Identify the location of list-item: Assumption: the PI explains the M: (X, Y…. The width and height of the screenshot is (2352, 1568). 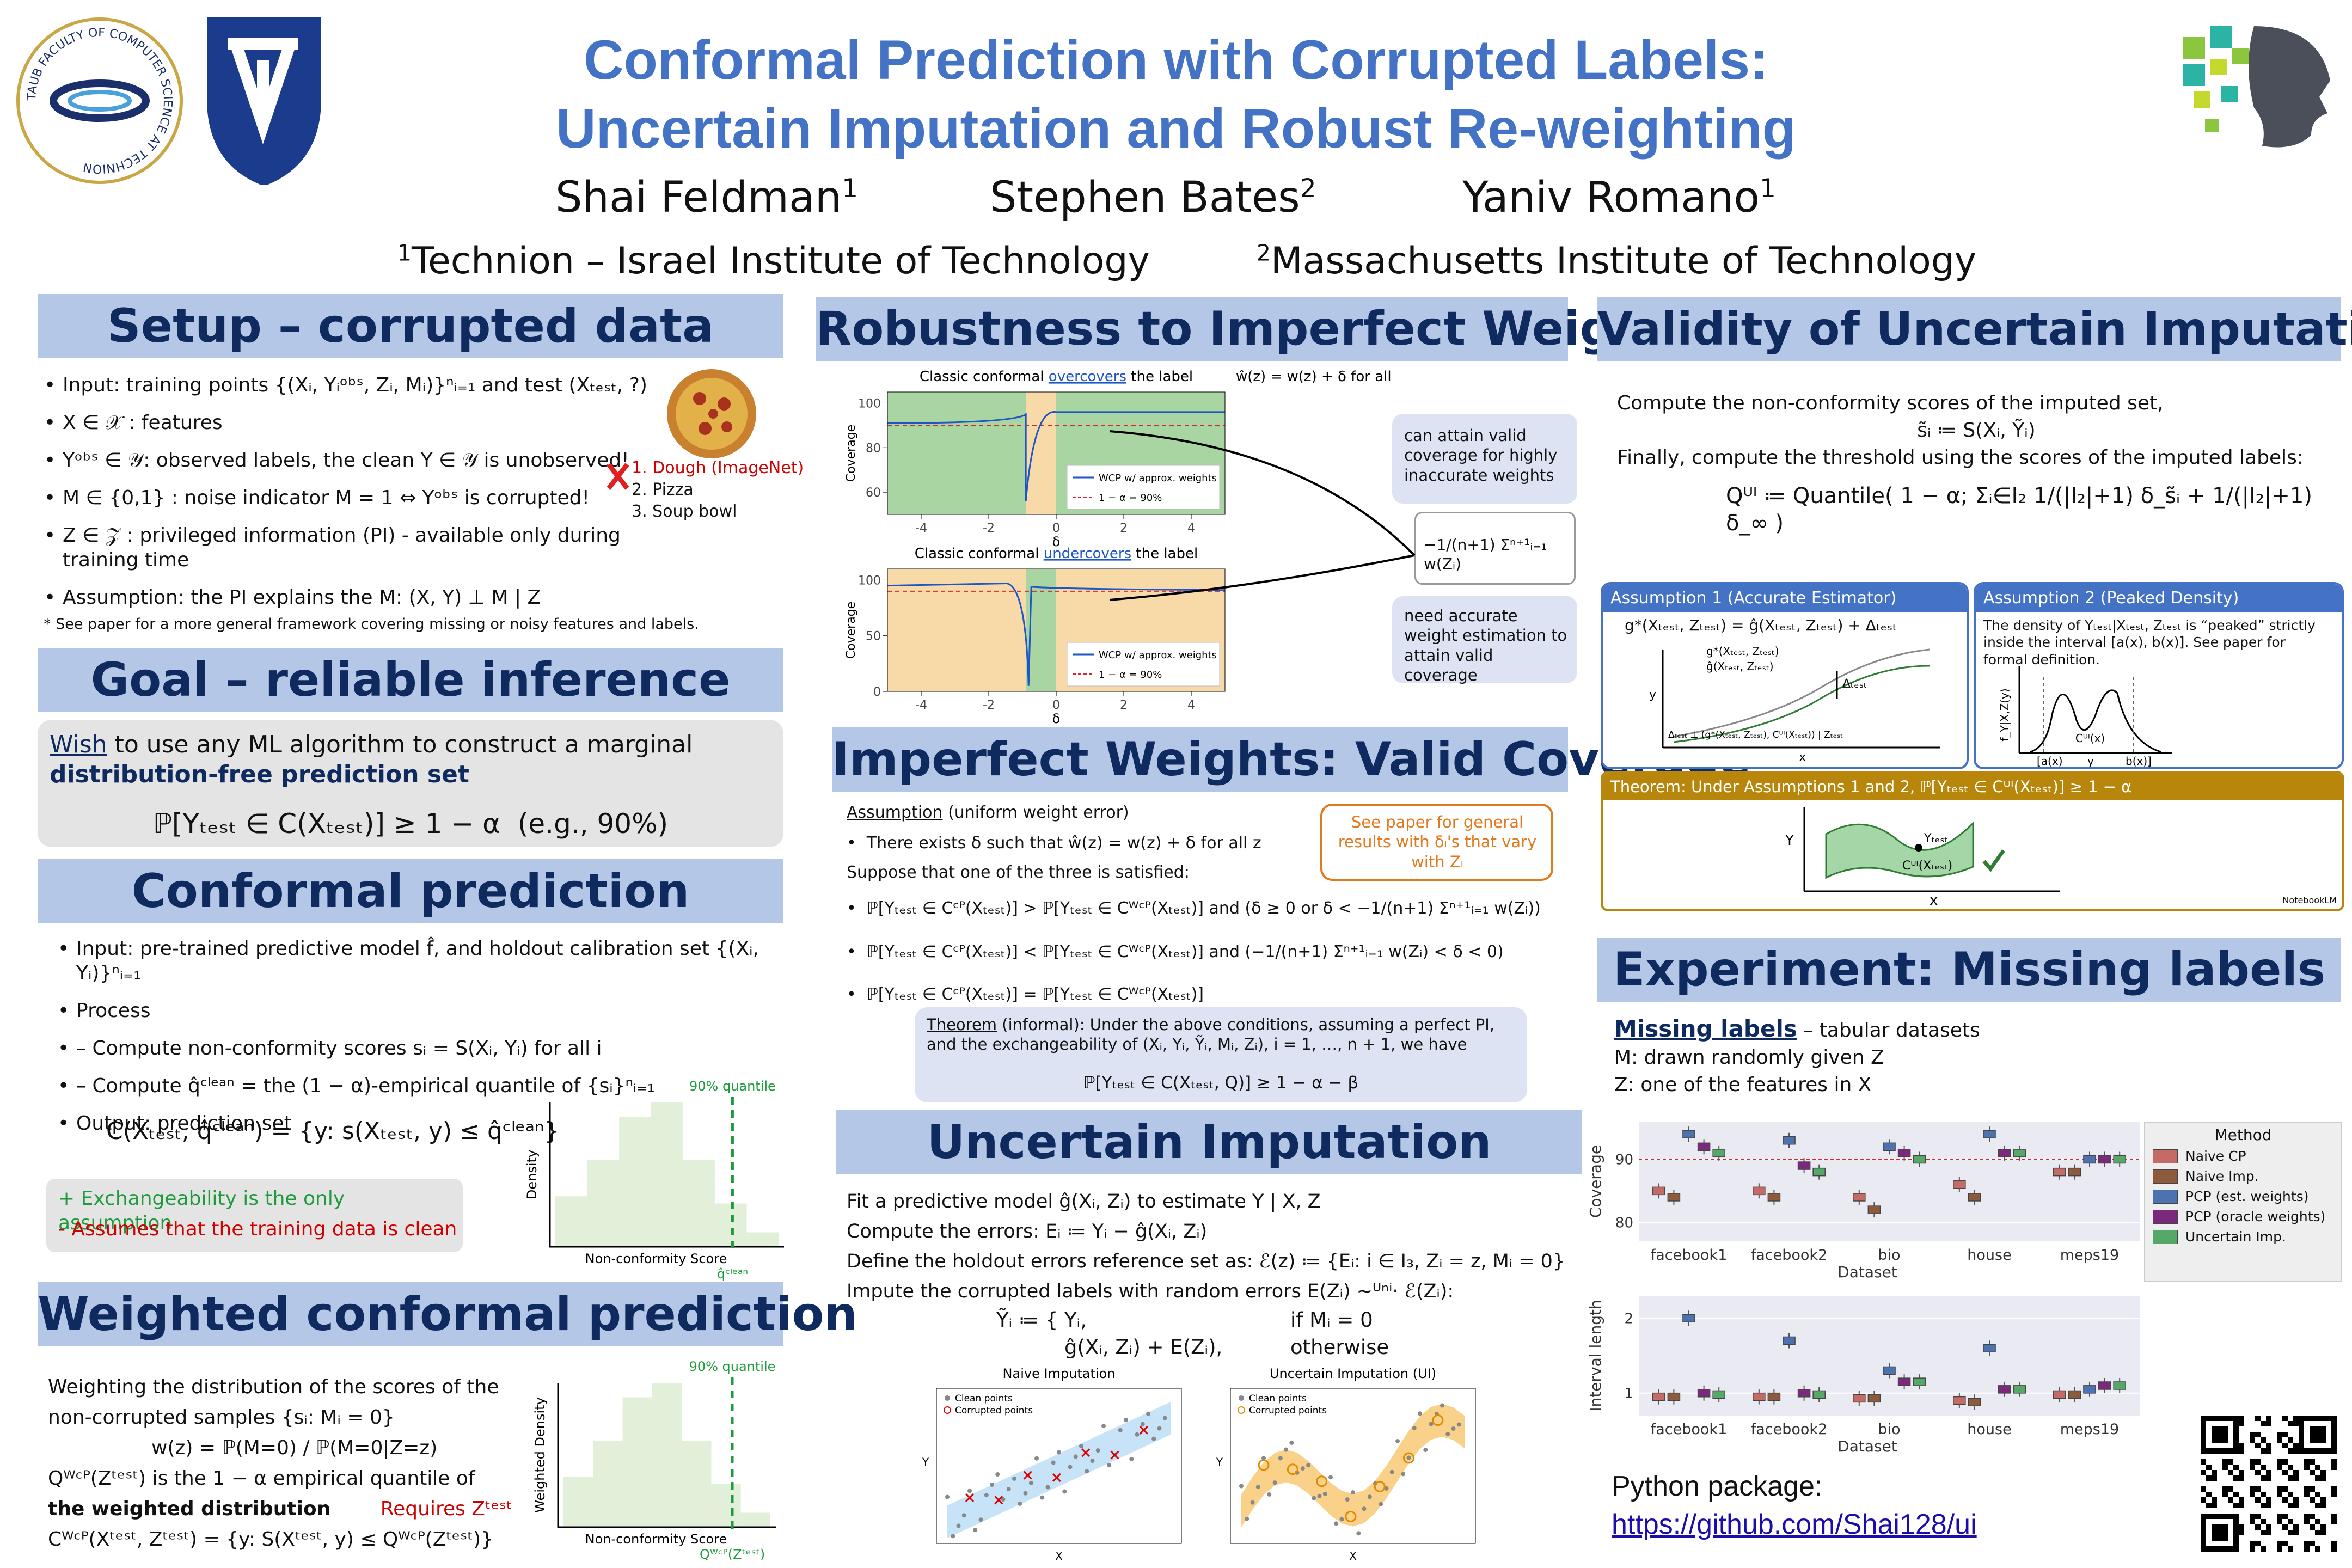
(351, 597).